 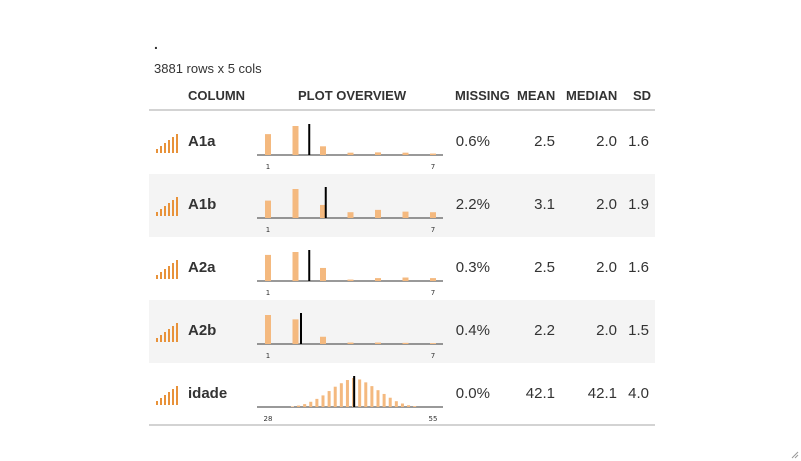 What do you see at coordinates (208, 68) in the screenshot?
I see `dataset-dimensions: 3881 rows x 5 cols` at bounding box center [208, 68].